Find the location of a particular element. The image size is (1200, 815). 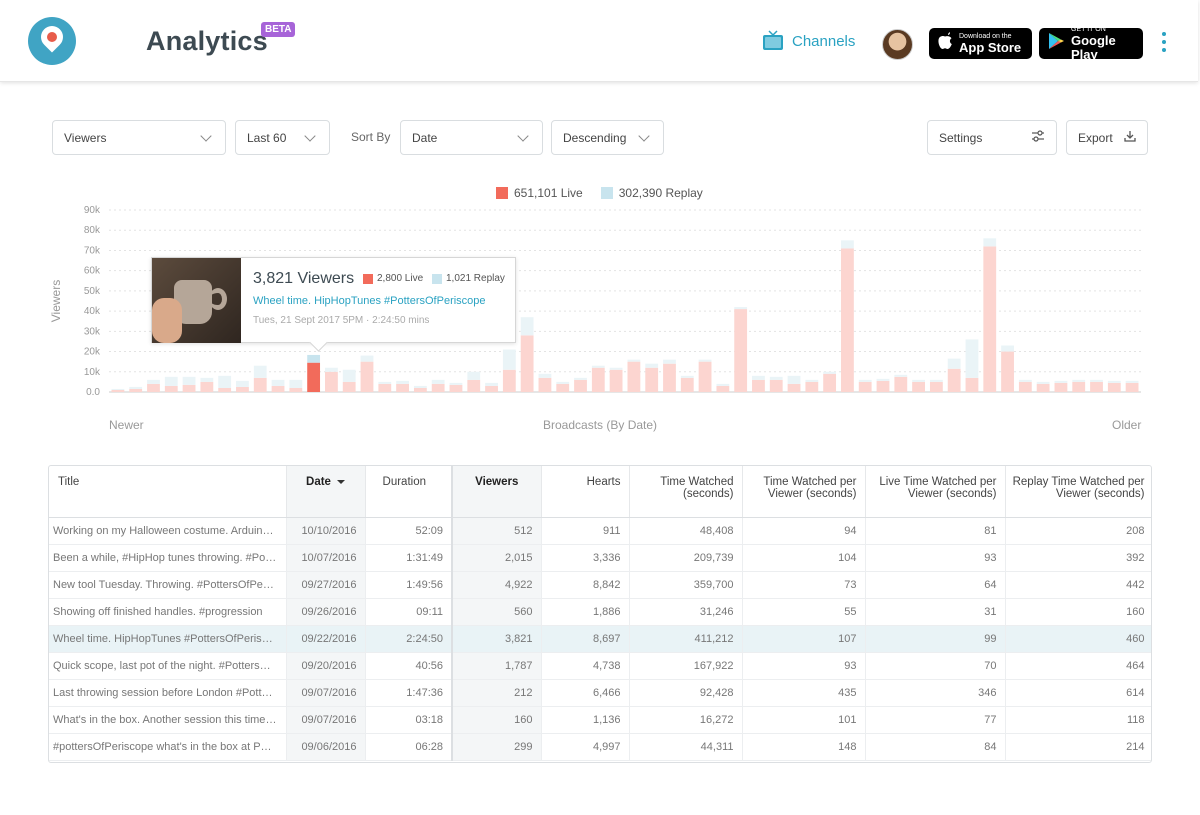

user-avatar is located at coordinates (897, 44).